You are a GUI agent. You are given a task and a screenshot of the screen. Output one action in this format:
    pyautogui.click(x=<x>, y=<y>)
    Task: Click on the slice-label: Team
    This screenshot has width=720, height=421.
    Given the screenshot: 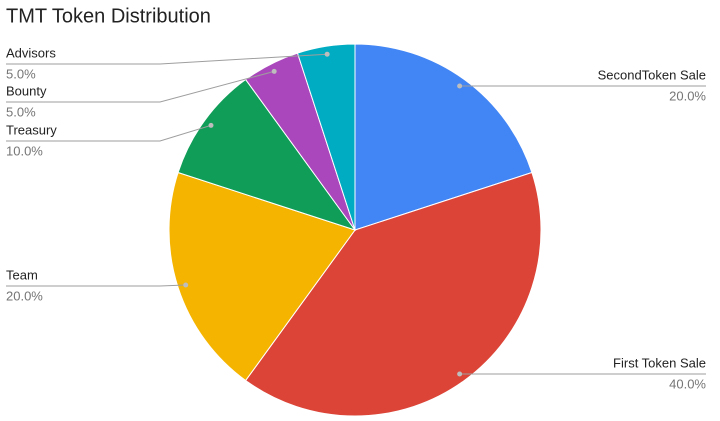 What is the action you would take?
    pyautogui.click(x=22, y=274)
    